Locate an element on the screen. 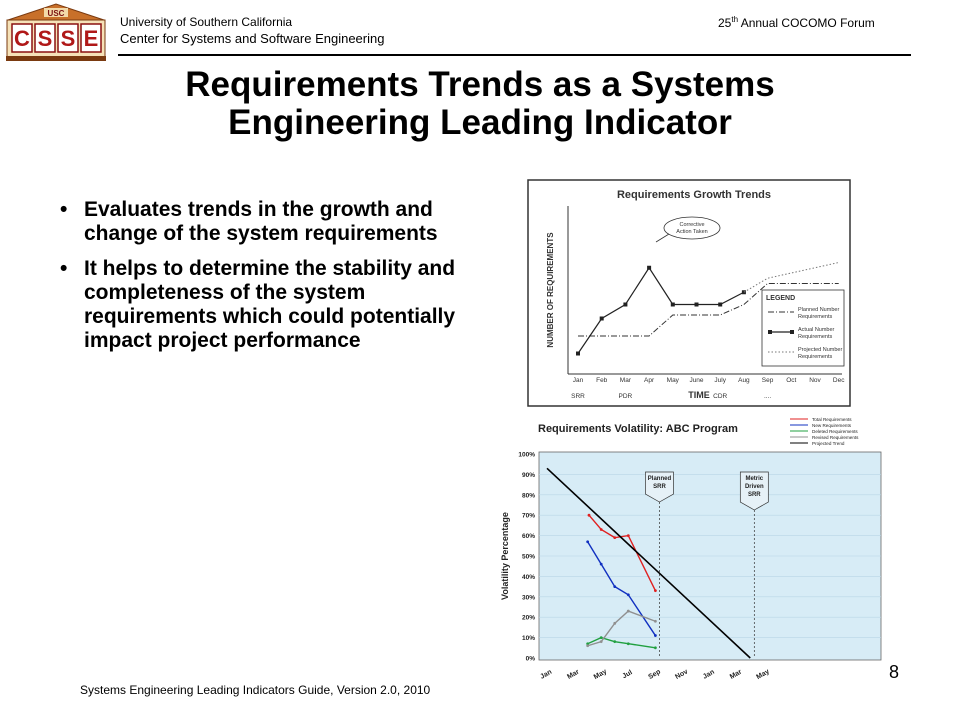 The width and height of the screenshot is (960, 720). logo-top-text: USC is located at coordinates (56, 13).